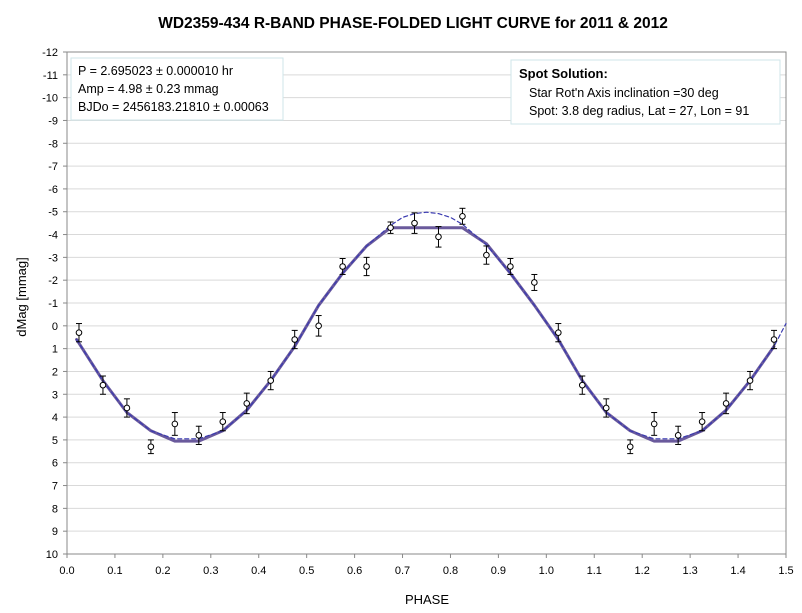  Describe the element at coordinates (737, 571) in the screenshot. I see `x-tick-label: 1.4` at that location.